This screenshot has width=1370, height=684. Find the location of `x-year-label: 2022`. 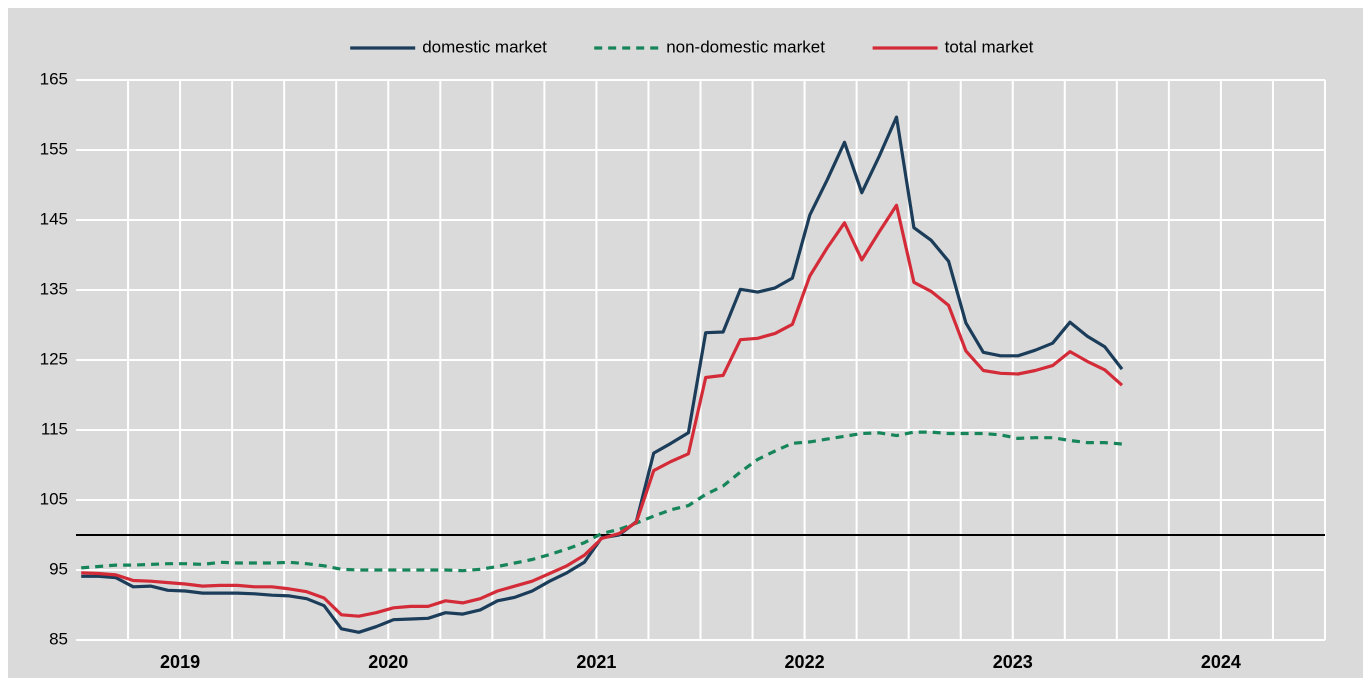

x-year-label: 2022 is located at coordinates (805, 662).